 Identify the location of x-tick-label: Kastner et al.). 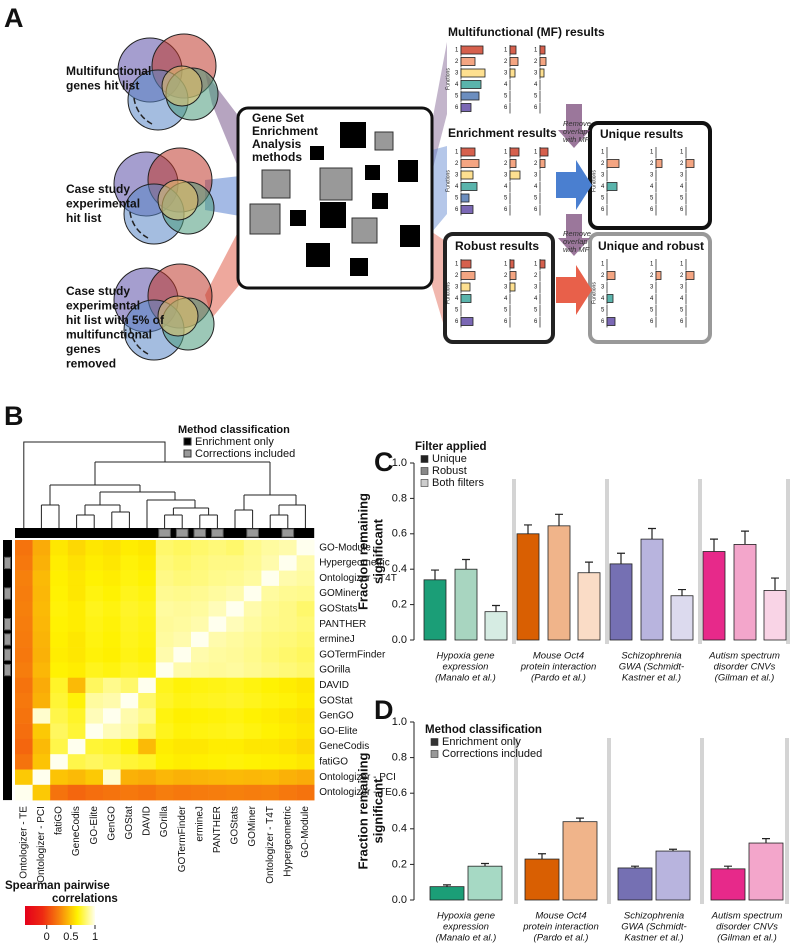
(653, 938).